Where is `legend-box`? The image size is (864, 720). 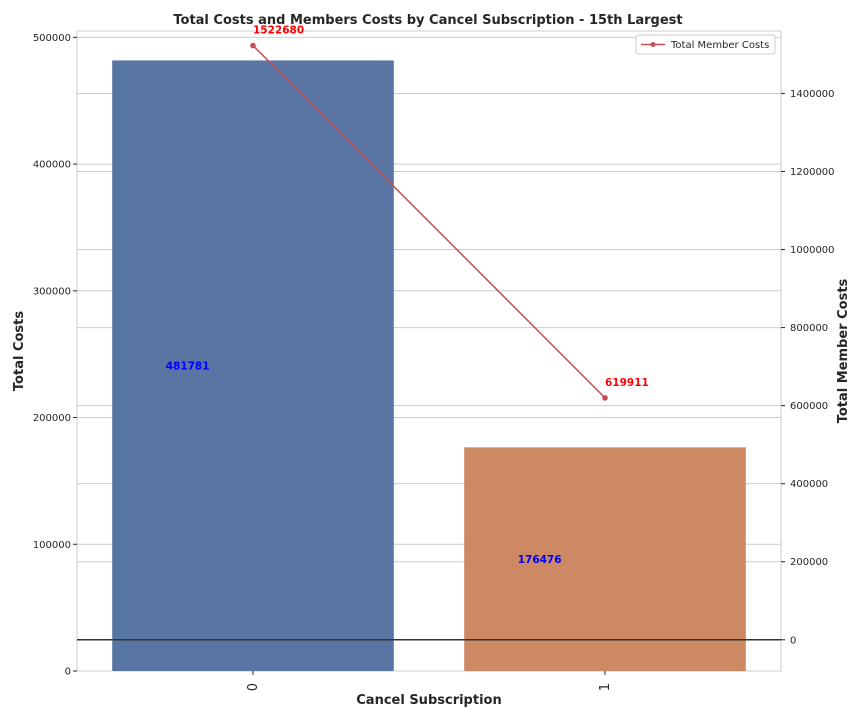 legend-box is located at coordinates (705, 44).